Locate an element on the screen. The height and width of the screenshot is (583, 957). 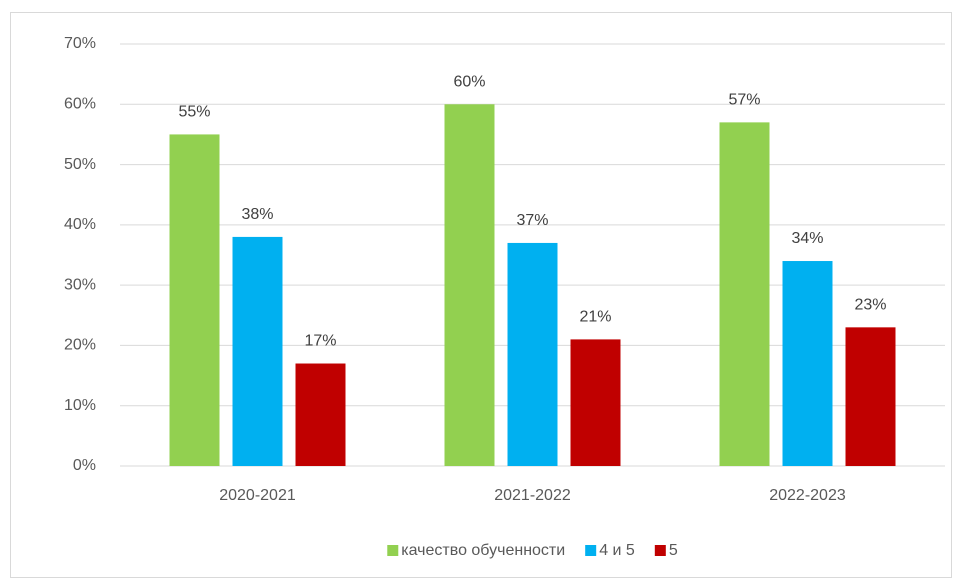
data-label: 57% is located at coordinates (744, 100).